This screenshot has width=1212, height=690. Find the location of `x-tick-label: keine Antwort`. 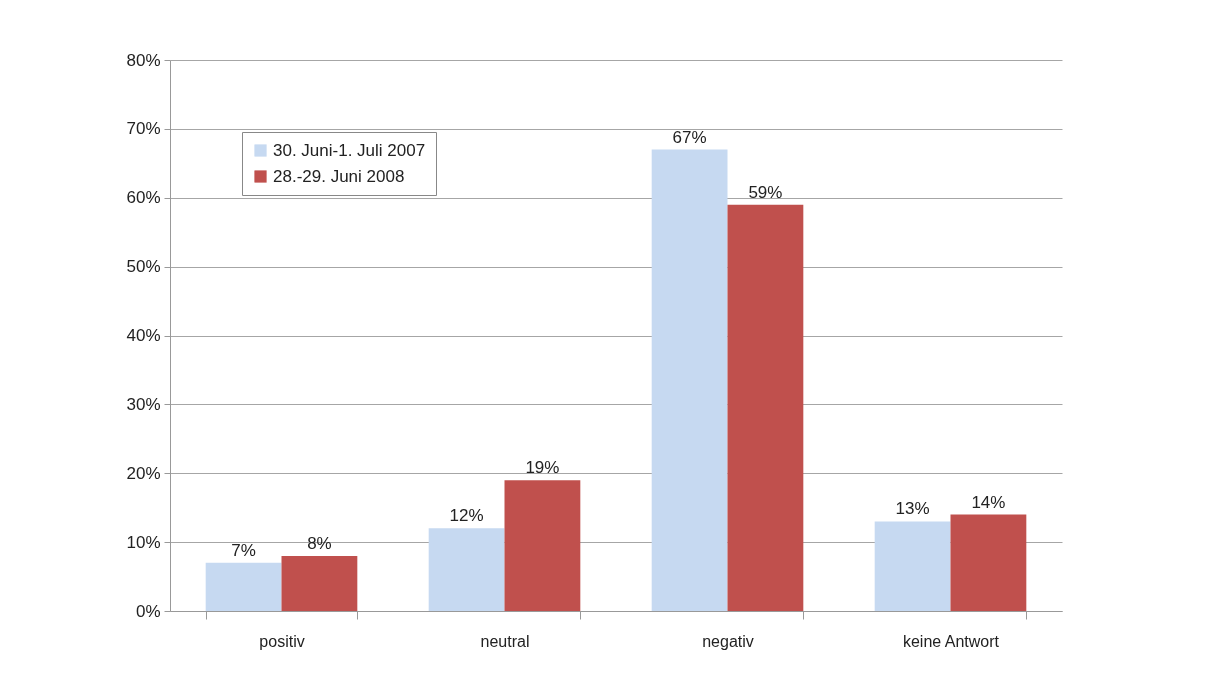

x-tick-label: keine Antwort is located at coordinates (951, 641).